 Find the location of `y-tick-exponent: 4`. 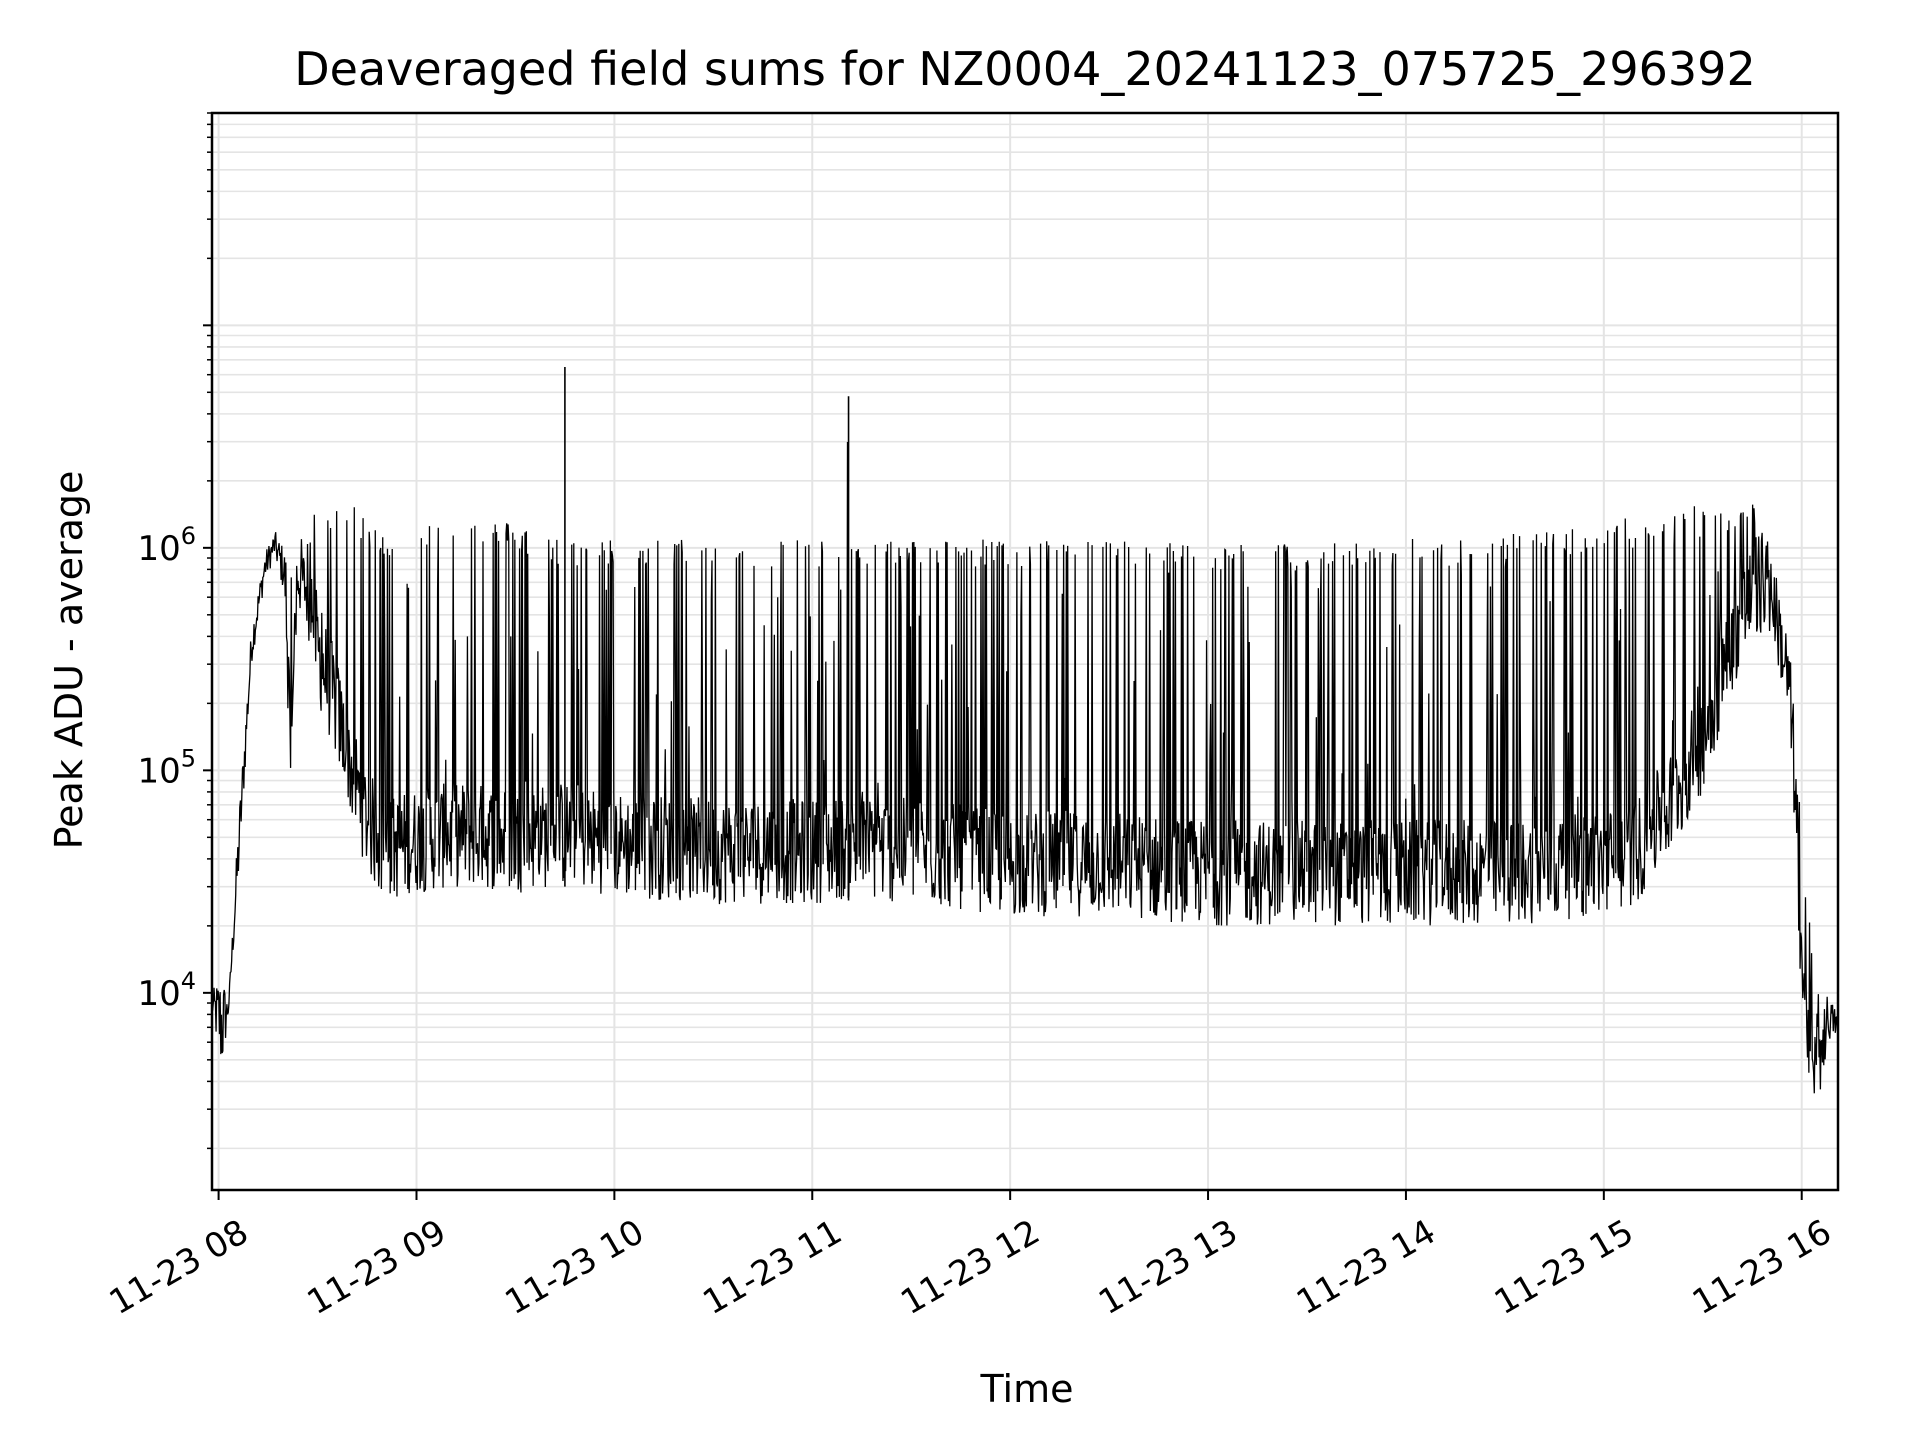

y-tick-exponent: 4 is located at coordinates (188, 981).